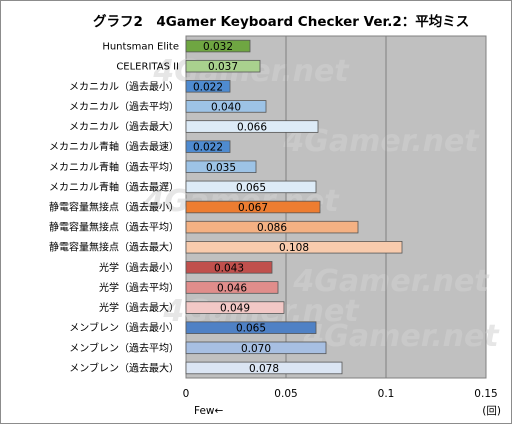  I want to click on category-label: メンブレン（過去最小）, so click(124, 327).